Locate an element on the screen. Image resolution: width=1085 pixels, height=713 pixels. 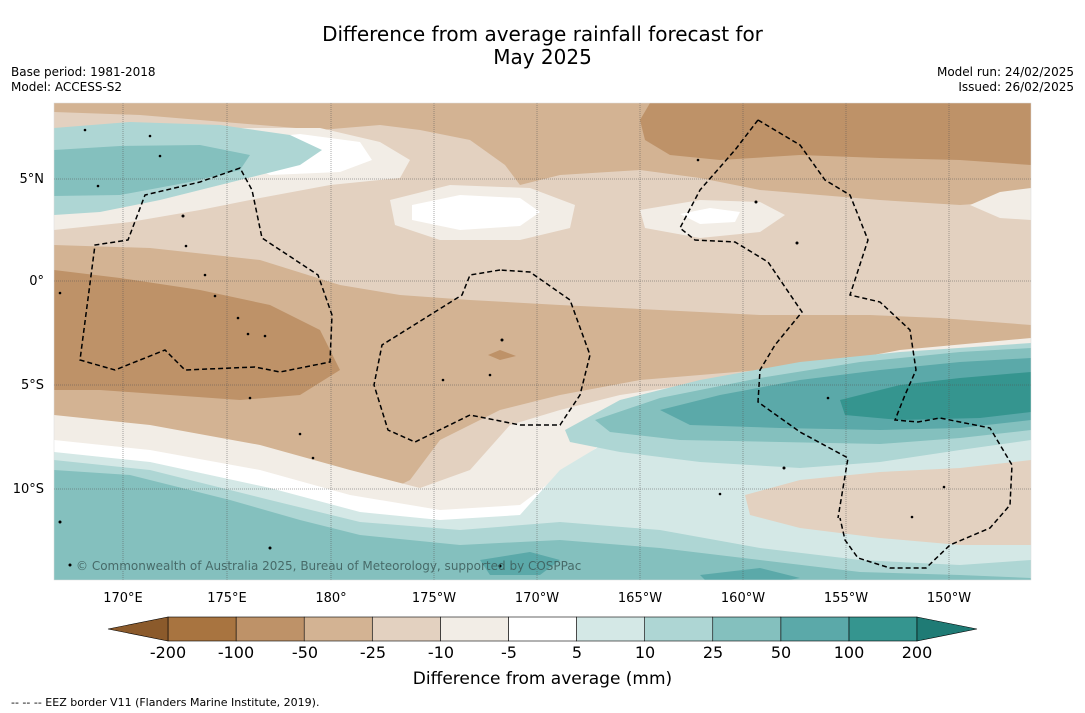
latitude-labels: 5°N 0° 5°S 10°S is located at coordinates (28, 334).